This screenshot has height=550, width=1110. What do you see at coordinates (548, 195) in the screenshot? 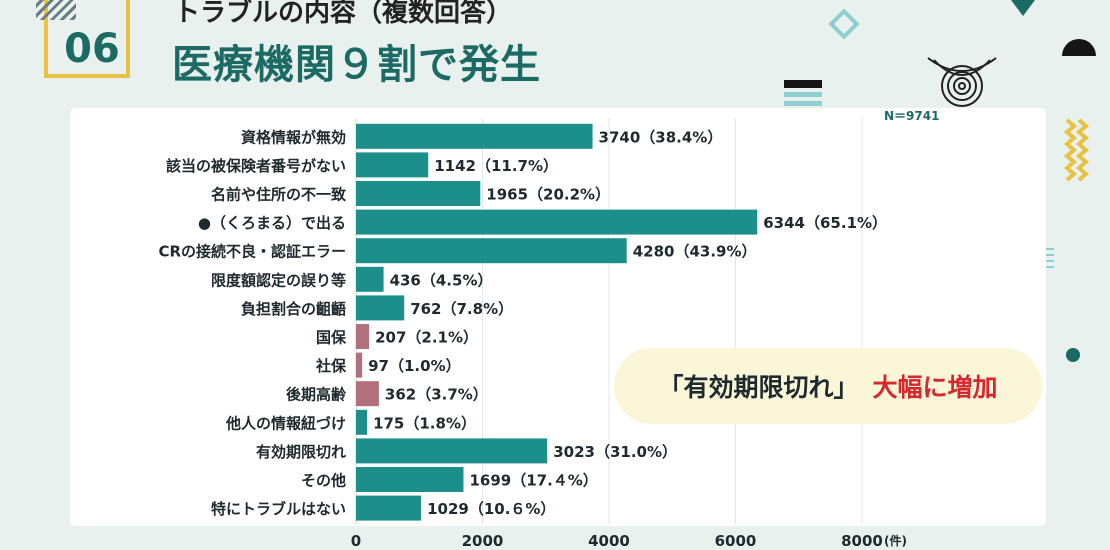
I see `data-label: 1965（20.2%）` at bounding box center [548, 195].